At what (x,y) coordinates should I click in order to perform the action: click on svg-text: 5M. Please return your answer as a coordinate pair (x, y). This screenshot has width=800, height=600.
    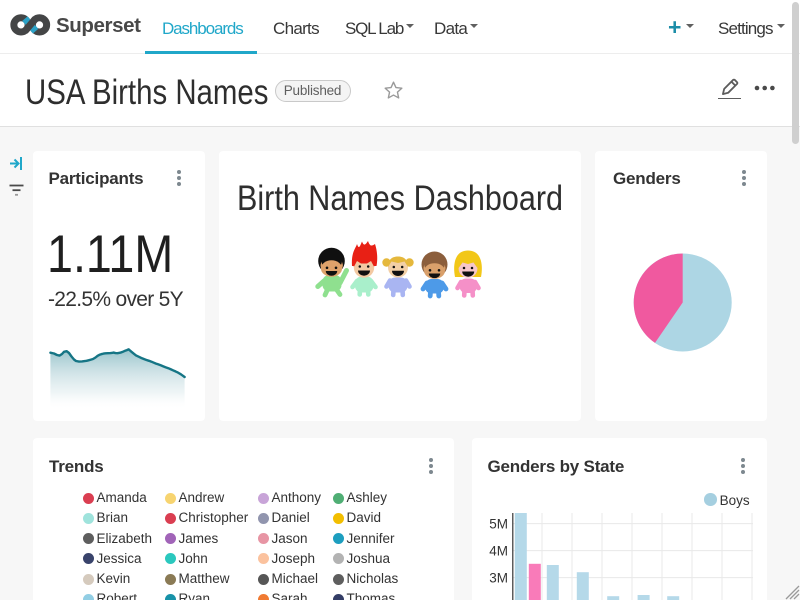
    Looking at the image, I should click on (498, 523).